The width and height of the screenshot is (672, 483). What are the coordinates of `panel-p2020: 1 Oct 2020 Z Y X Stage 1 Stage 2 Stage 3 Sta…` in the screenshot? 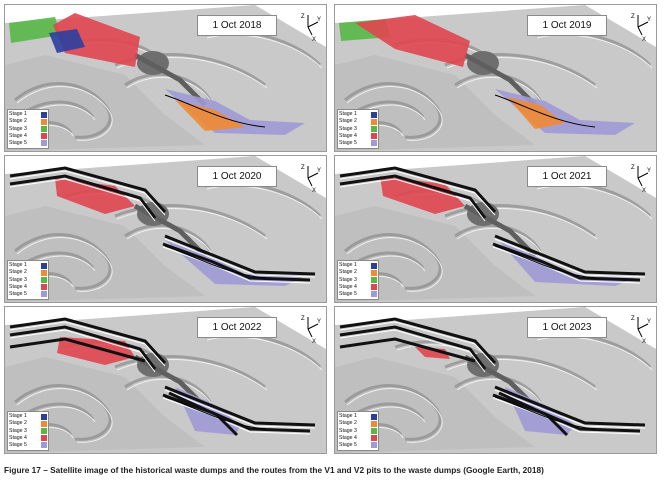 It's located at (165, 229).